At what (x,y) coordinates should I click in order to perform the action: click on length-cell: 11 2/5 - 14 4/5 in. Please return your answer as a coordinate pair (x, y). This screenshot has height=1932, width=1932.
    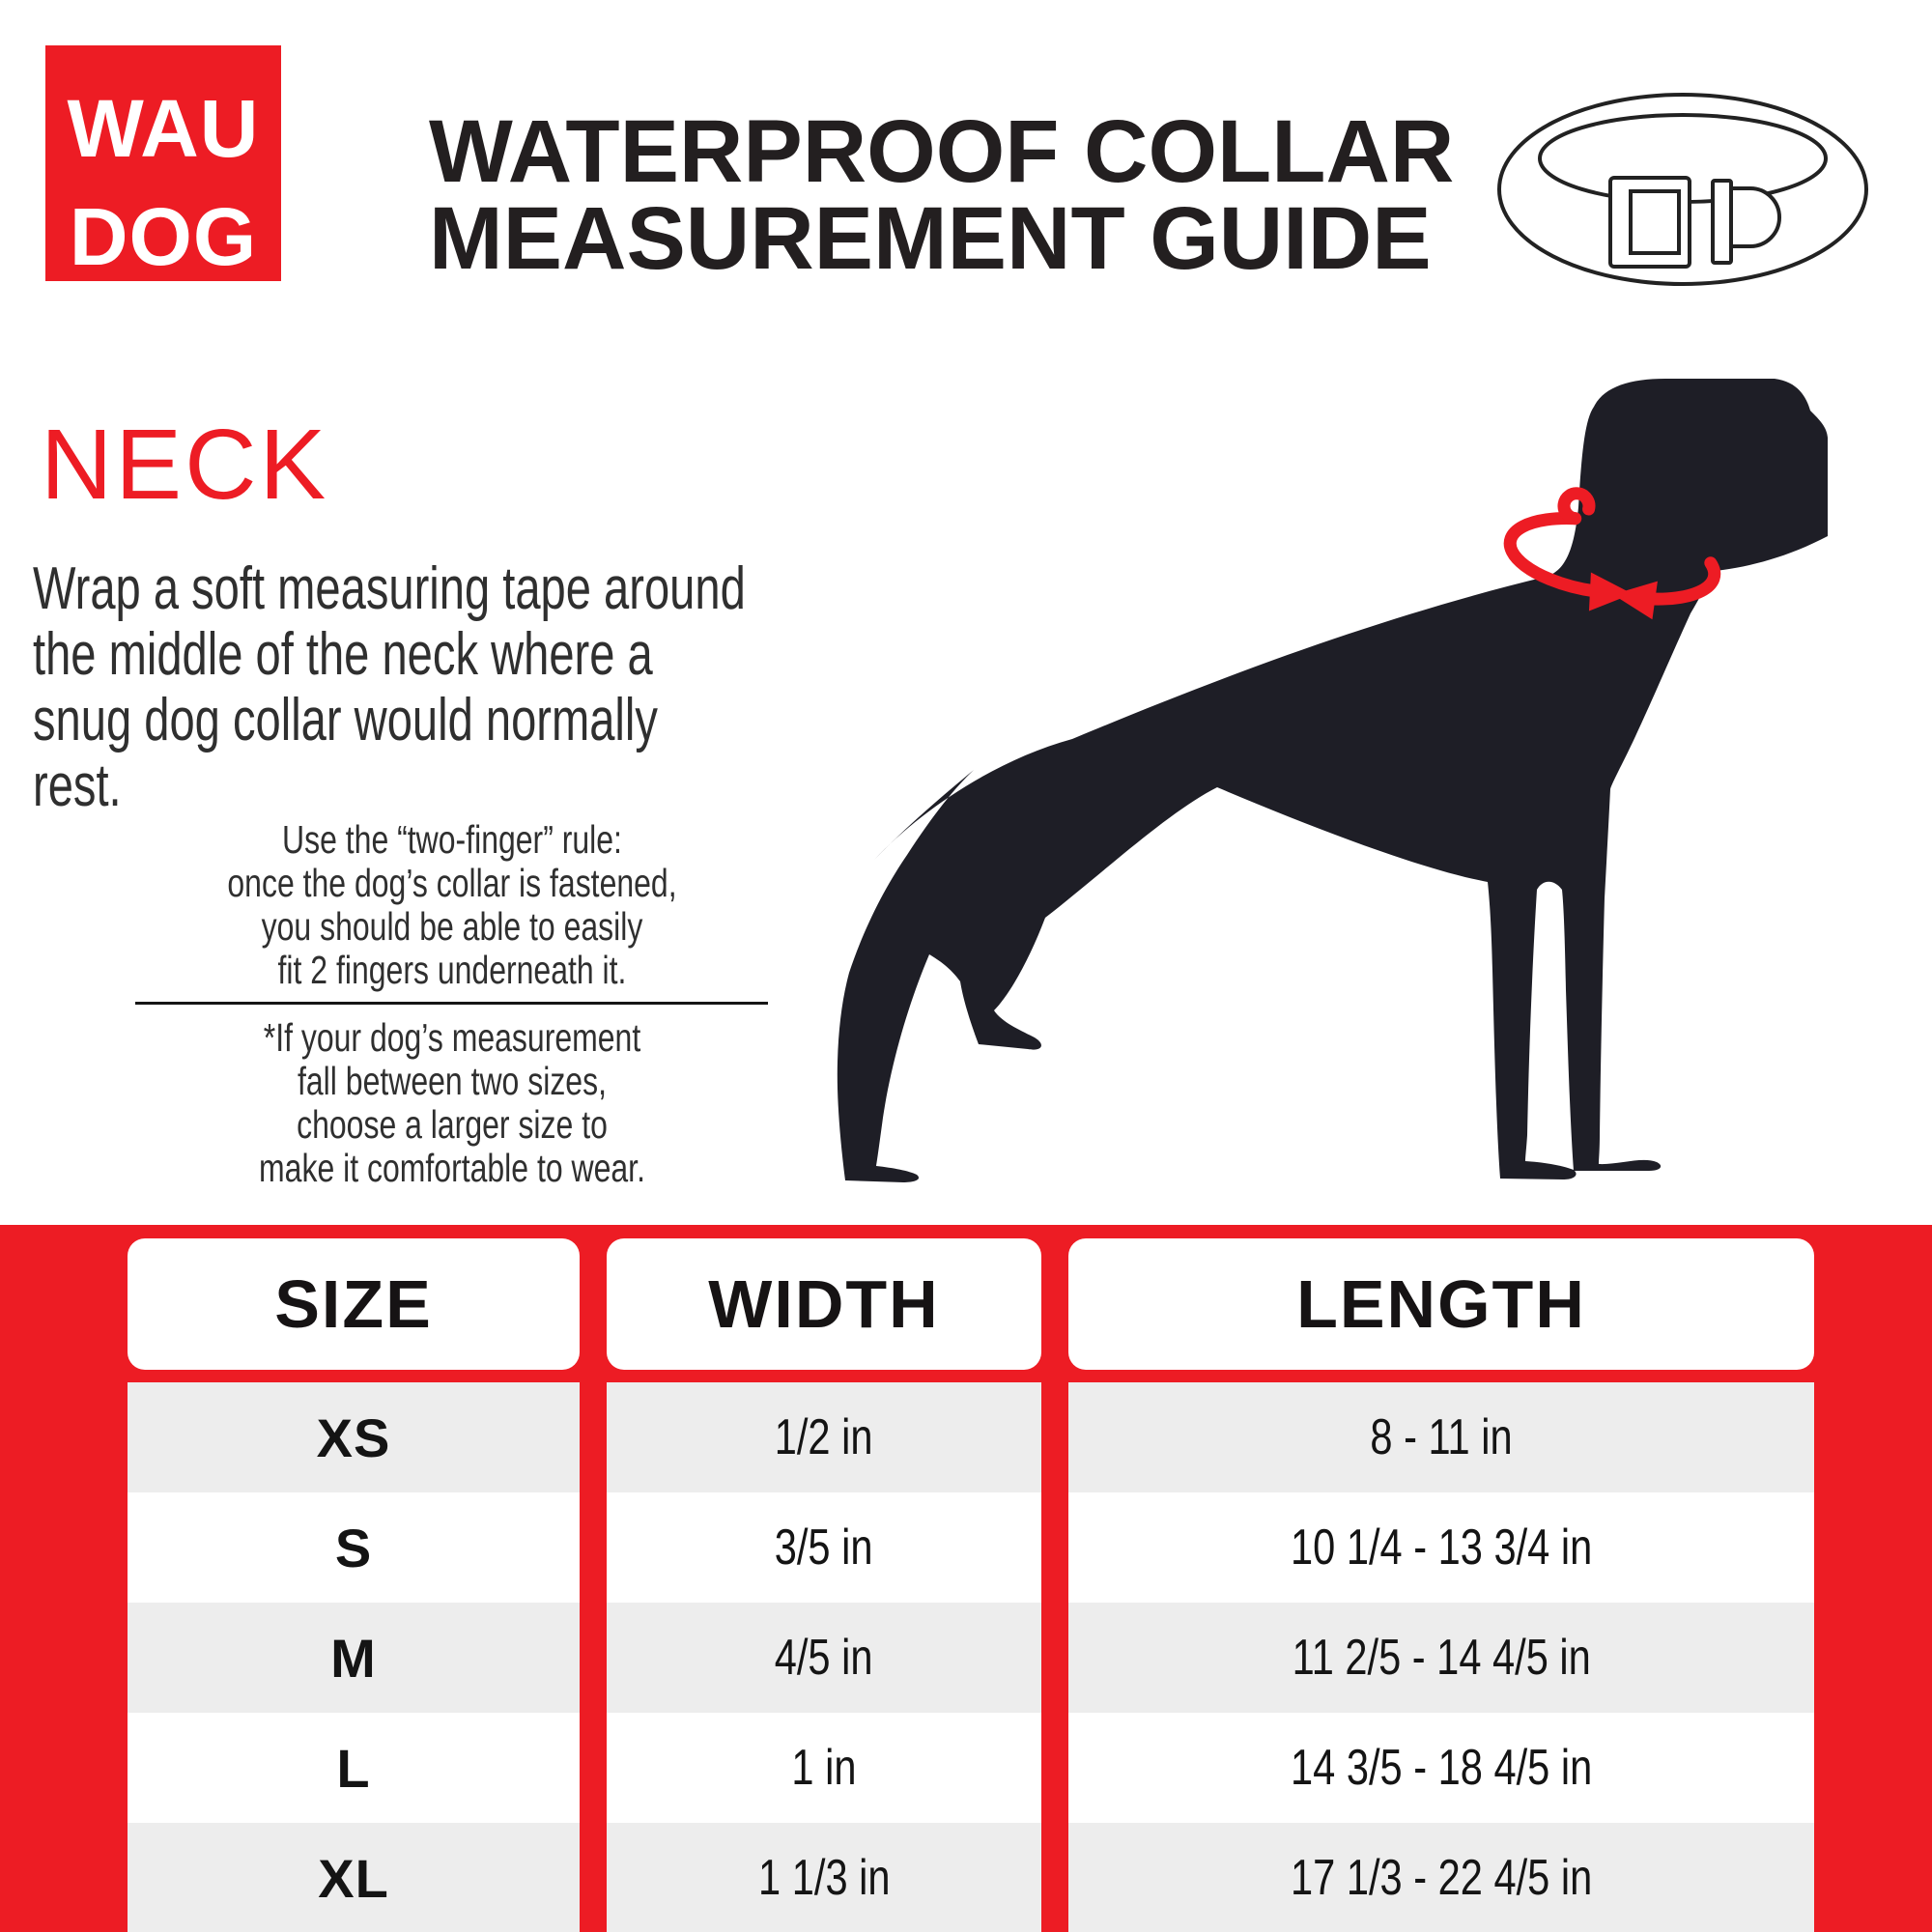
    Looking at the image, I should click on (1441, 1658).